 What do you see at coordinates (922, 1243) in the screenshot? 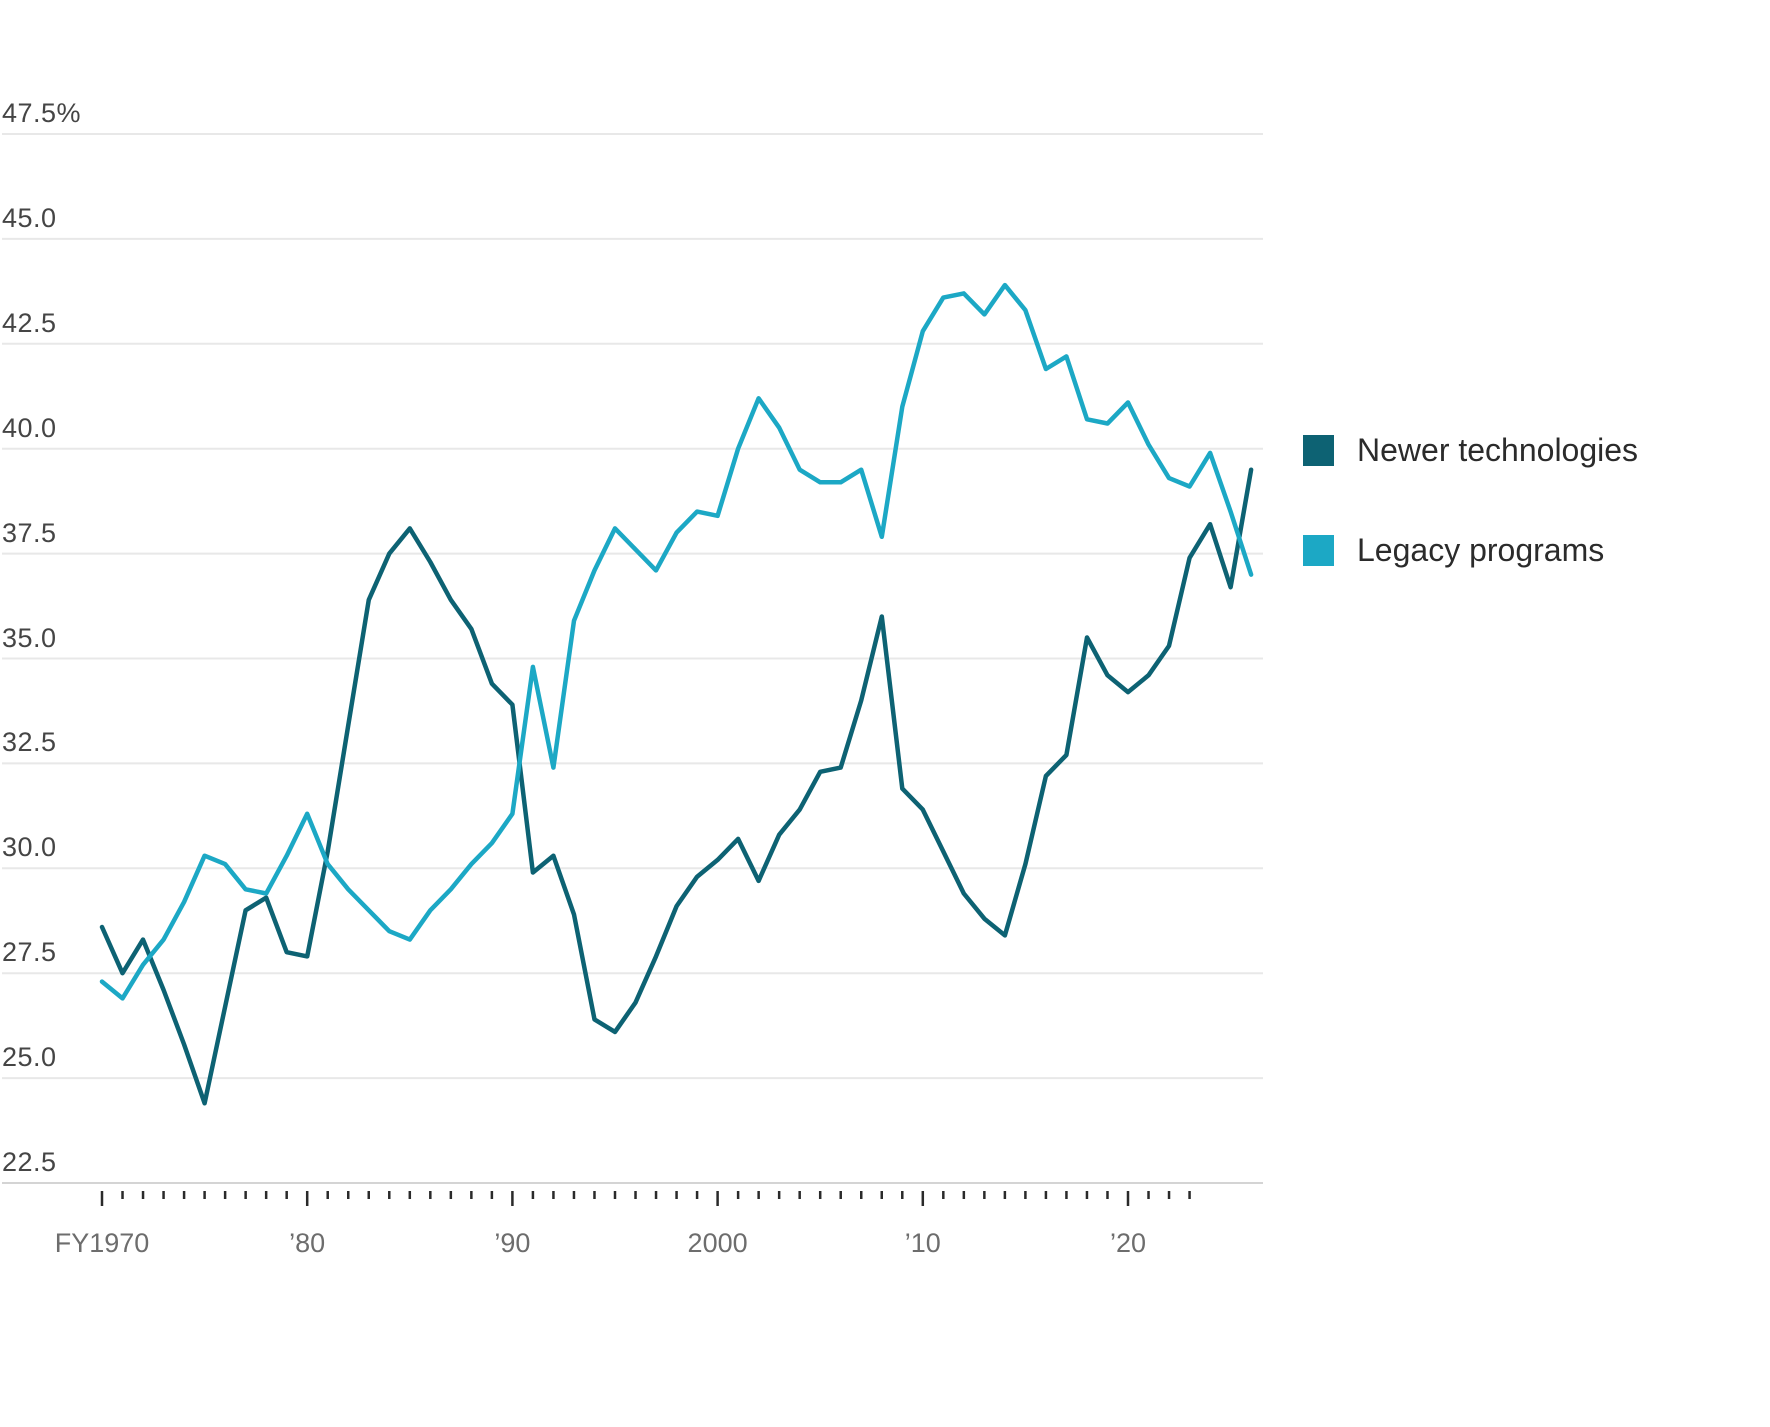
I see `x-axis-label: ’10` at bounding box center [922, 1243].